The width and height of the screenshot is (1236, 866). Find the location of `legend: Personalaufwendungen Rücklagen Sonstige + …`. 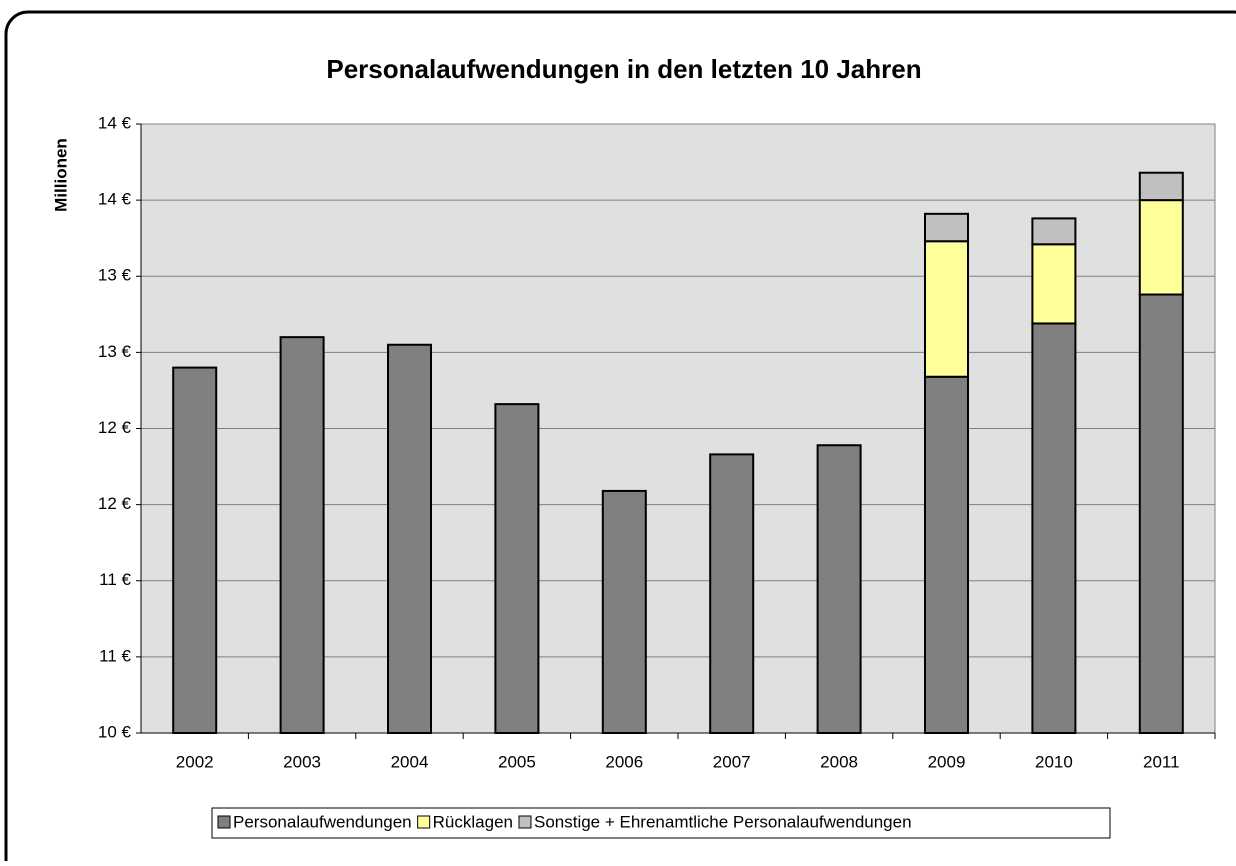

legend: Personalaufwendungen Rücklagen Sonstige + … is located at coordinates (564, 821).